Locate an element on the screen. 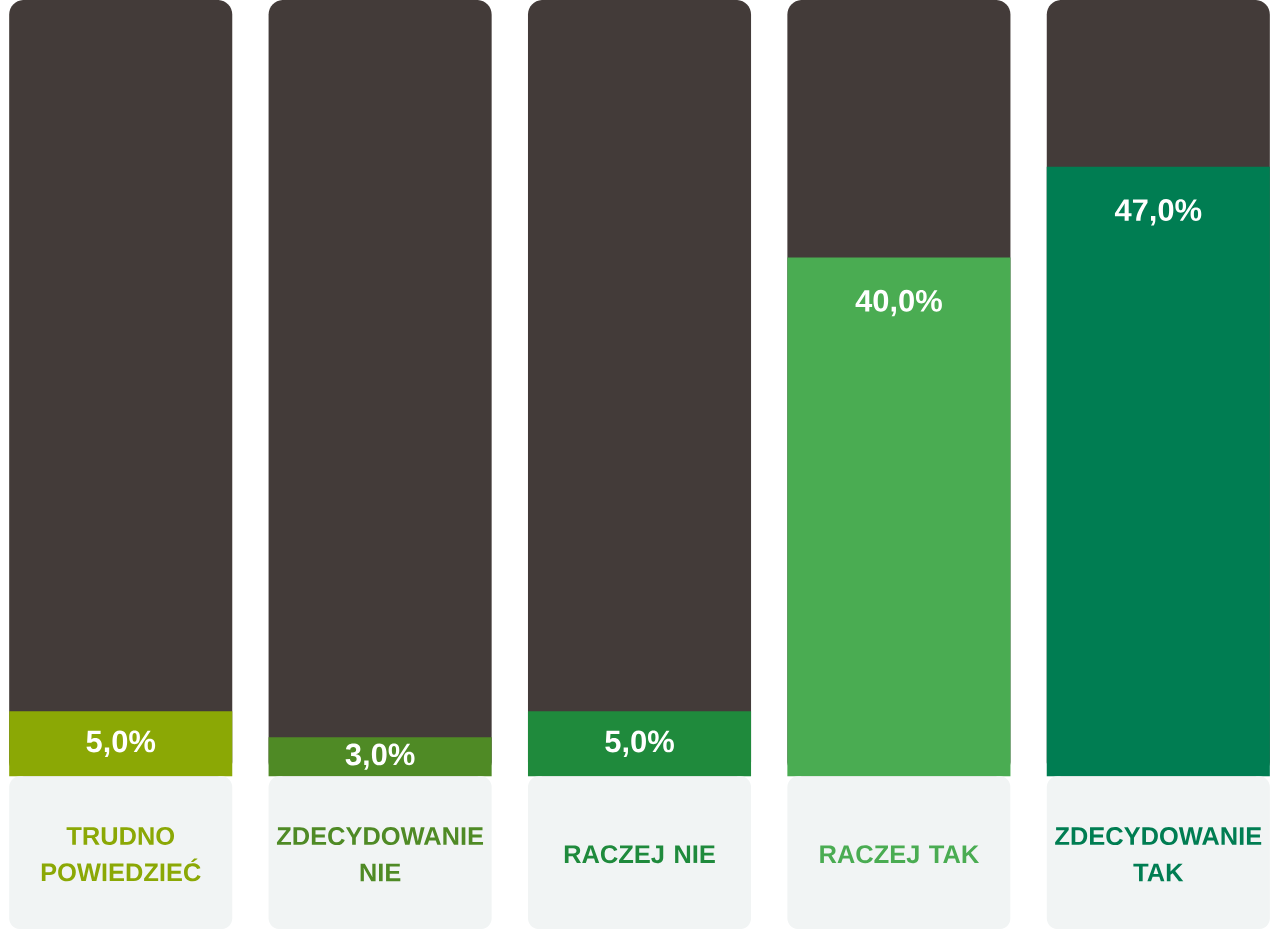 The width and height of the screenshot is (1279, 929). x-tick-label: RACZEJ NIE is located at coordinates (639, 854).